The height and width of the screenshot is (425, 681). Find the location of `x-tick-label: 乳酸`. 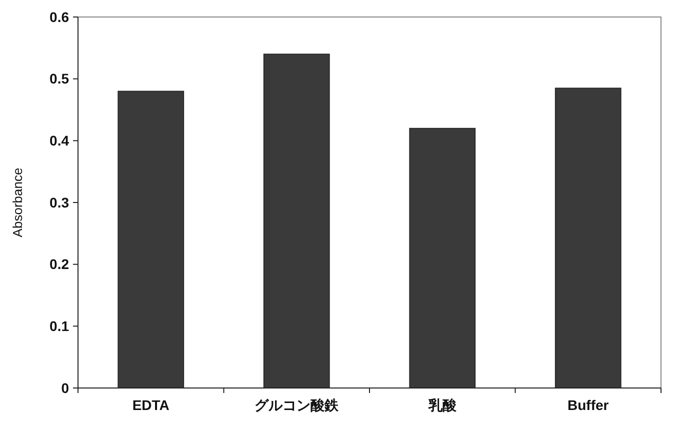

x-tick-label: 乳酸 is located at coordinates (442, 405).